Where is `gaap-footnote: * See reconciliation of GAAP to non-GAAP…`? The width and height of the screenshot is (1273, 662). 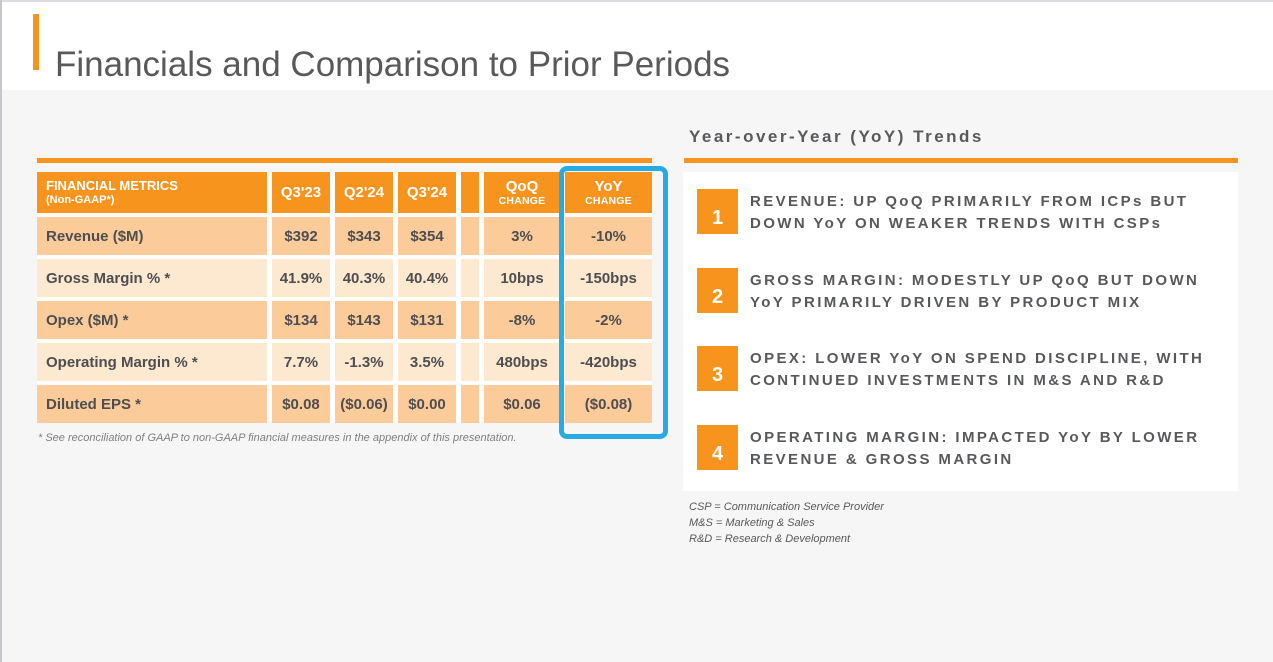
gaap-footnote: * See reconciliation of GAAP to non-GAAP… is located at coordinates (277, 438).